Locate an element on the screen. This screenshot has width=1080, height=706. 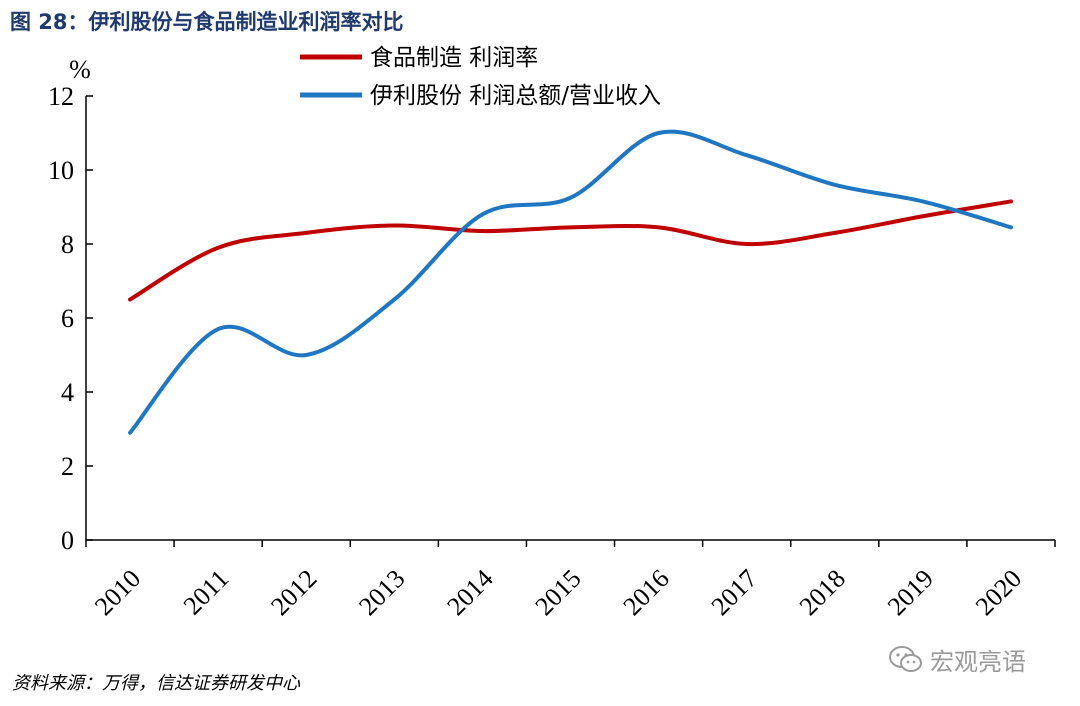
watermark: 宏观亮语 is located at coordinates (957, 659).